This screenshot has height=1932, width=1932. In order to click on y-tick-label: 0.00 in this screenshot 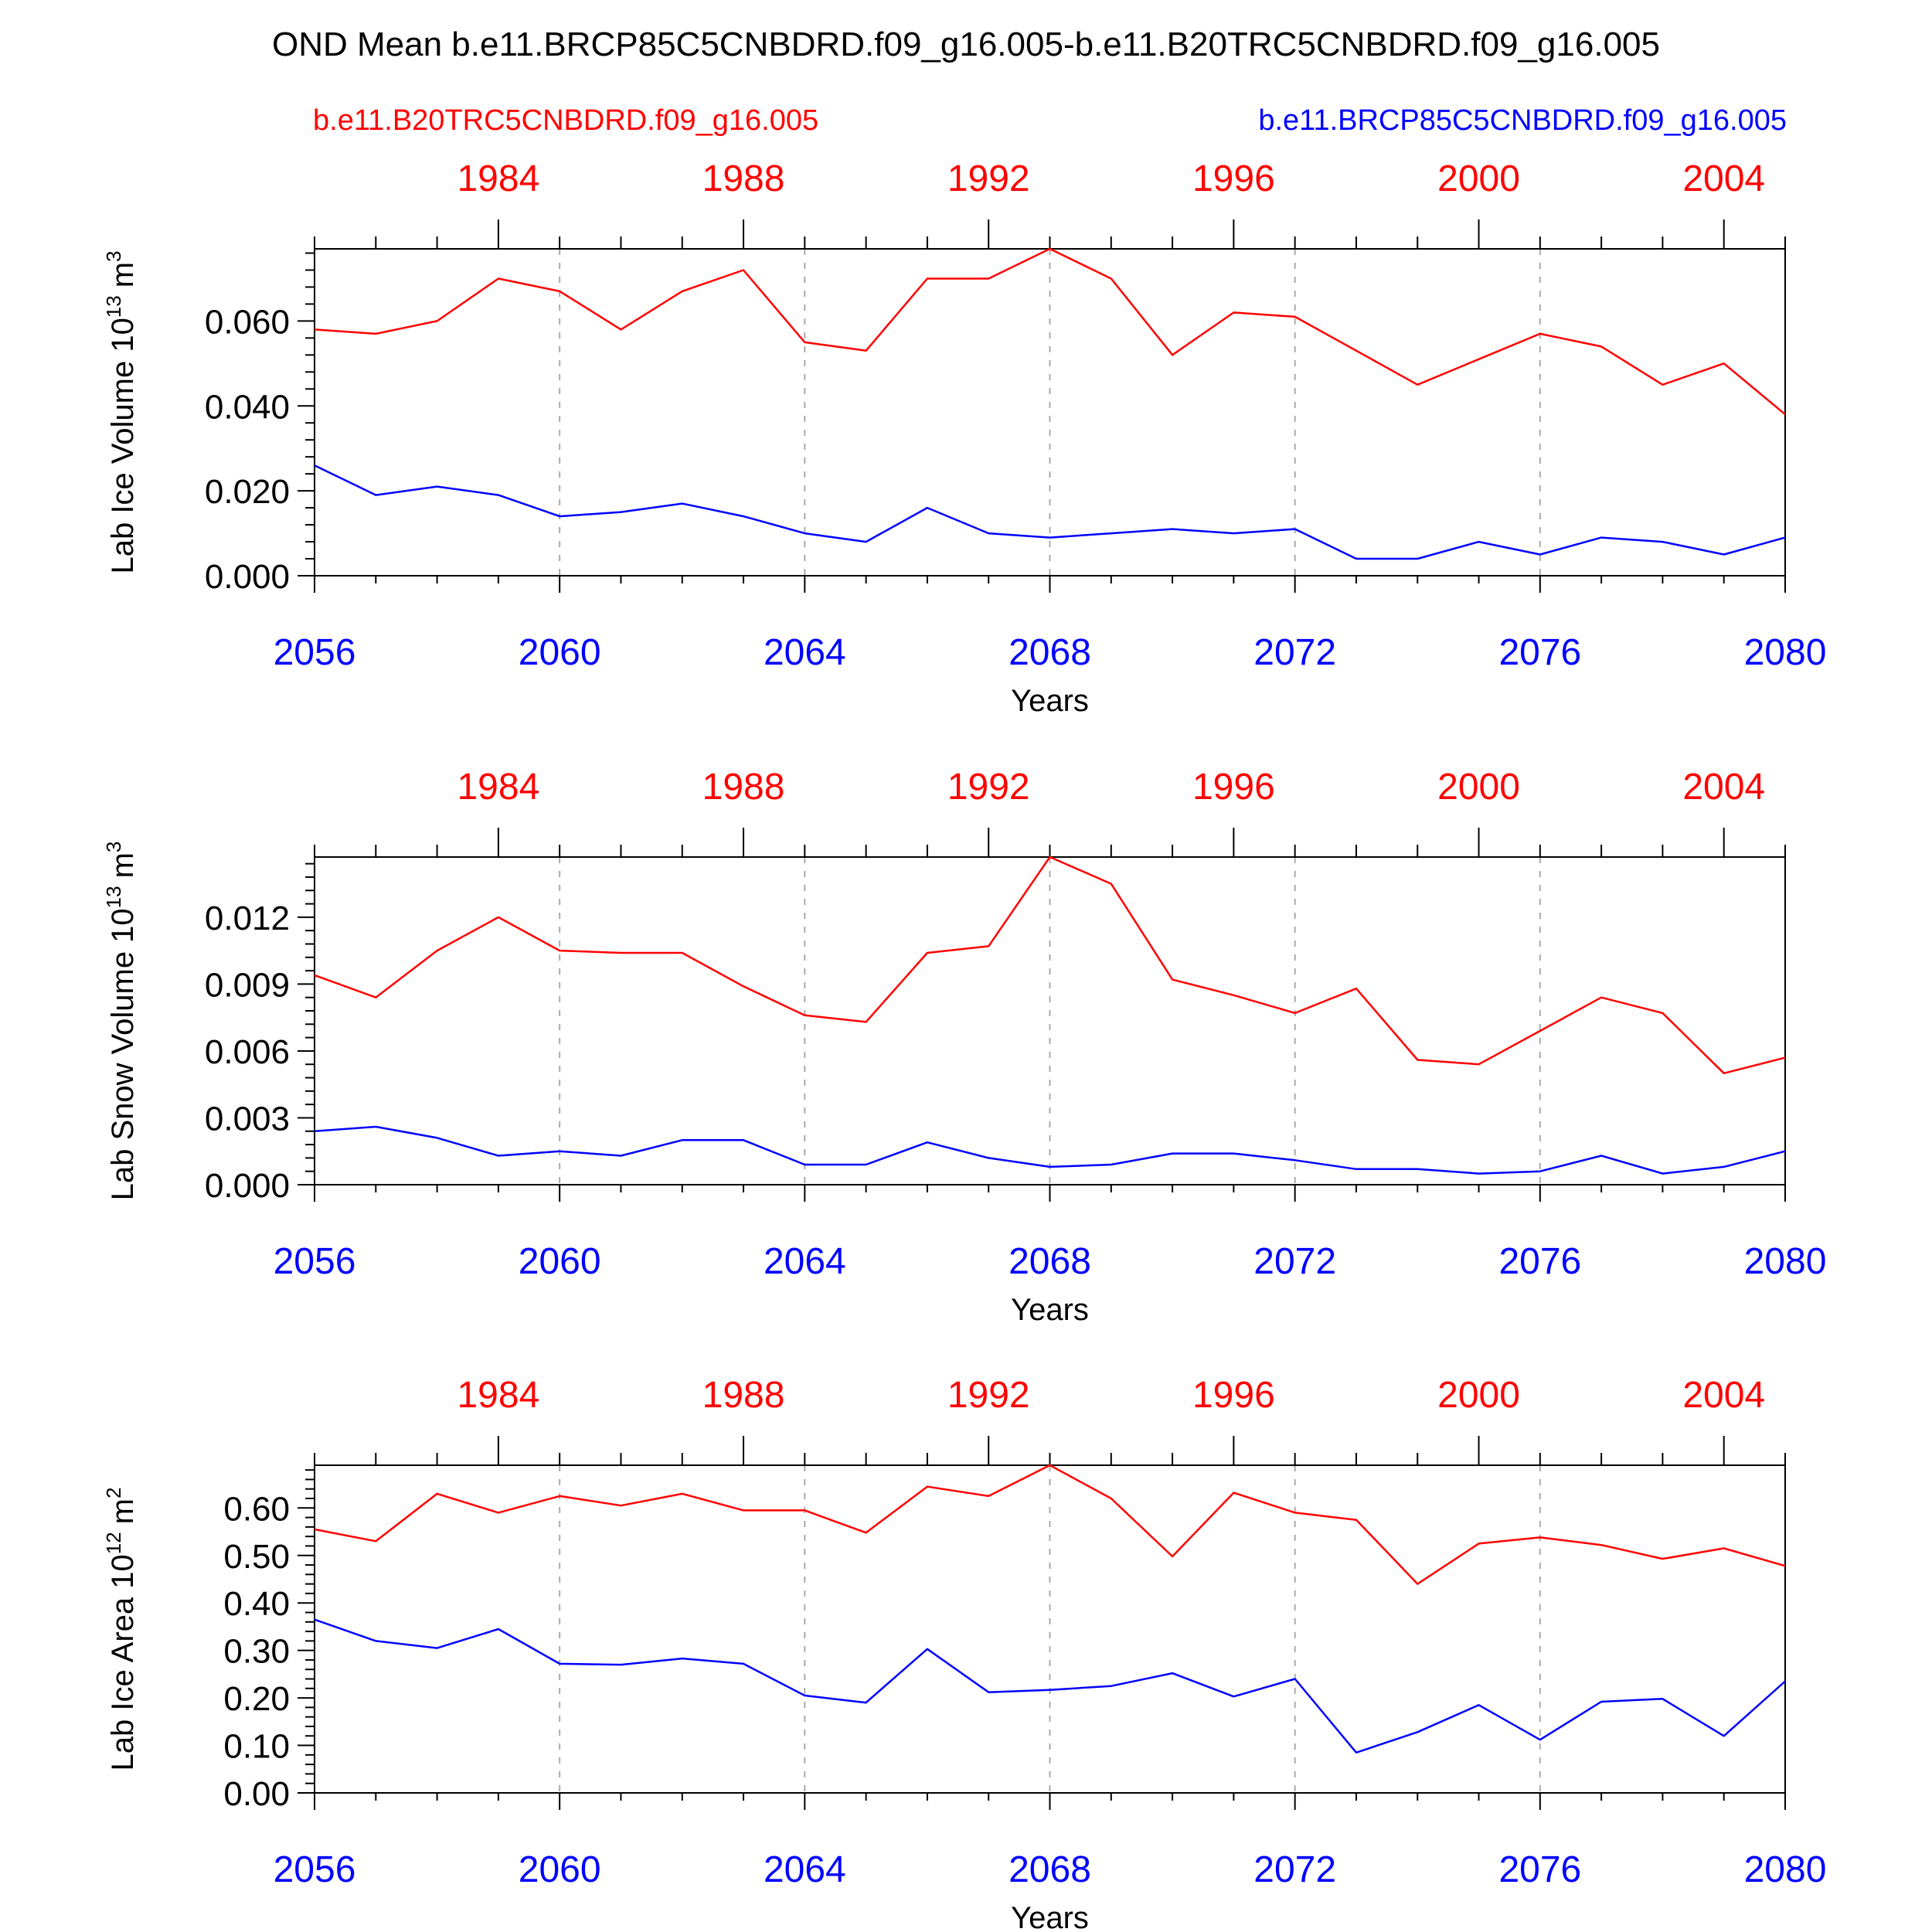, I will do `click(257, 1794)`.